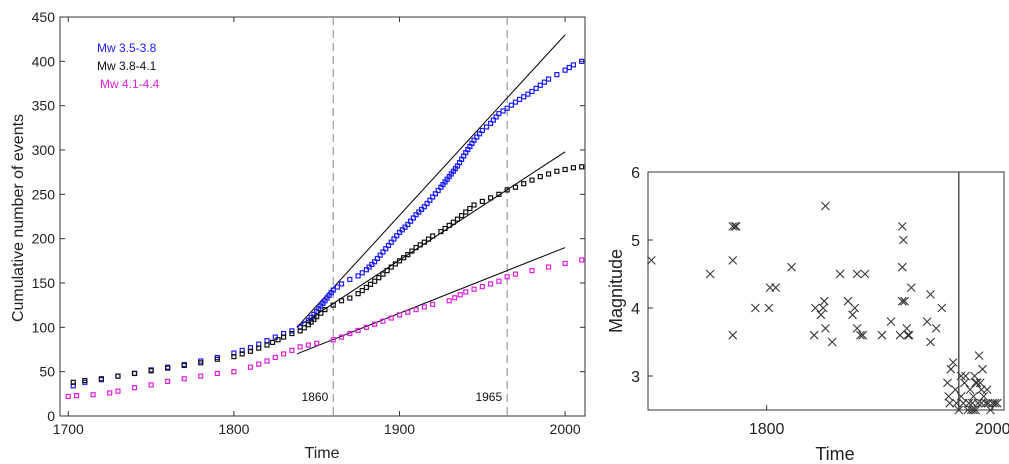  What do you see at coordinates (315, 397) in the screenshot?
I see `vline-label-1860: 1860` at bounding box center [315, 397].